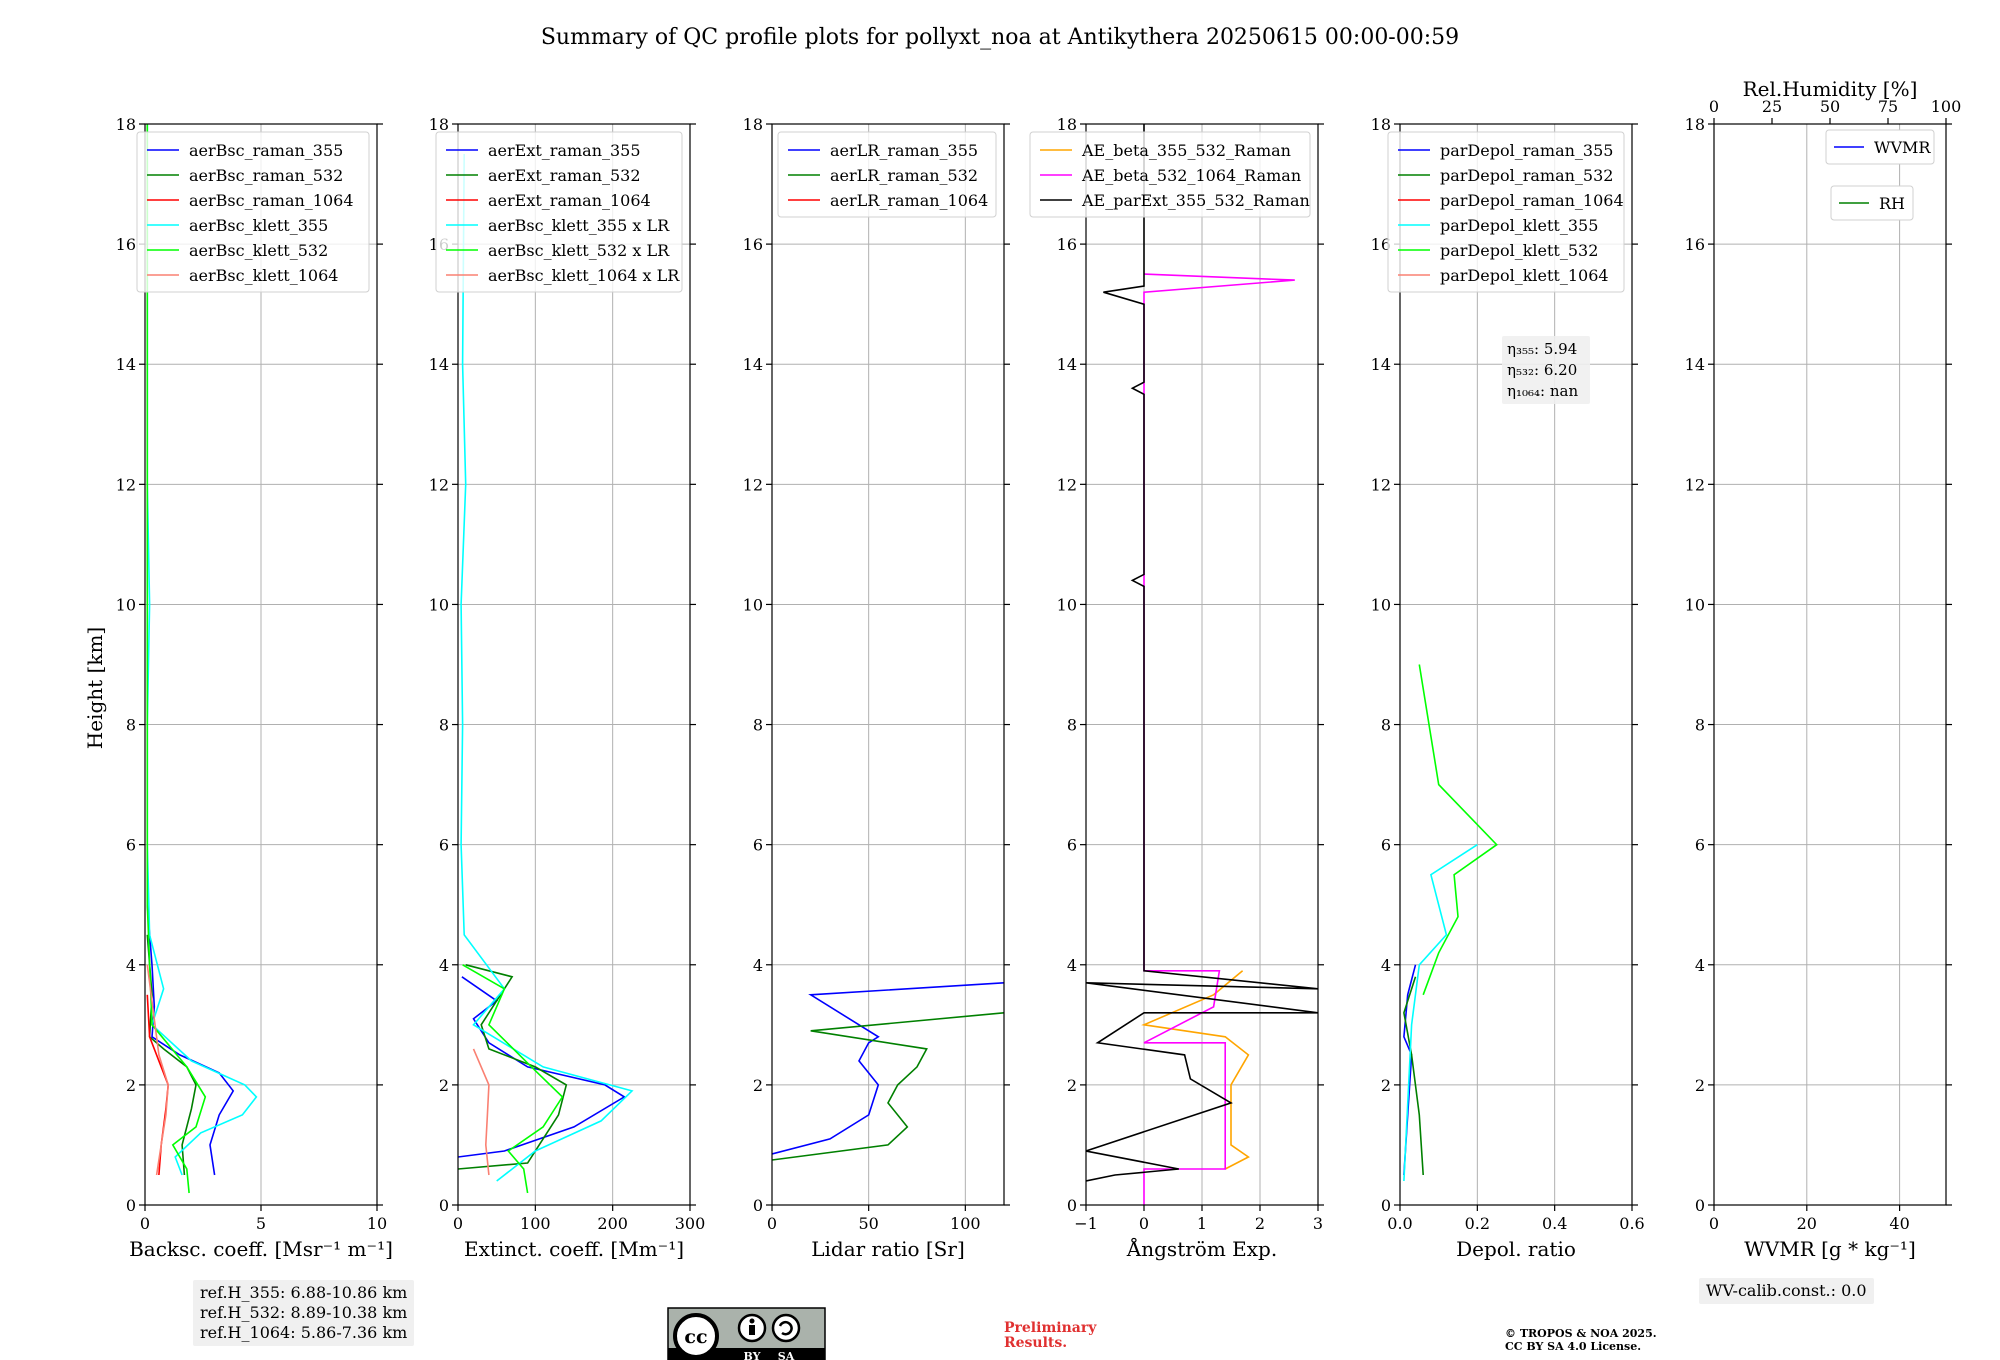  What do you see at coordinates (1899, 1223) in the screenshot?
I see `x-tick-label: 40` at bounding box center [1899, 1223].